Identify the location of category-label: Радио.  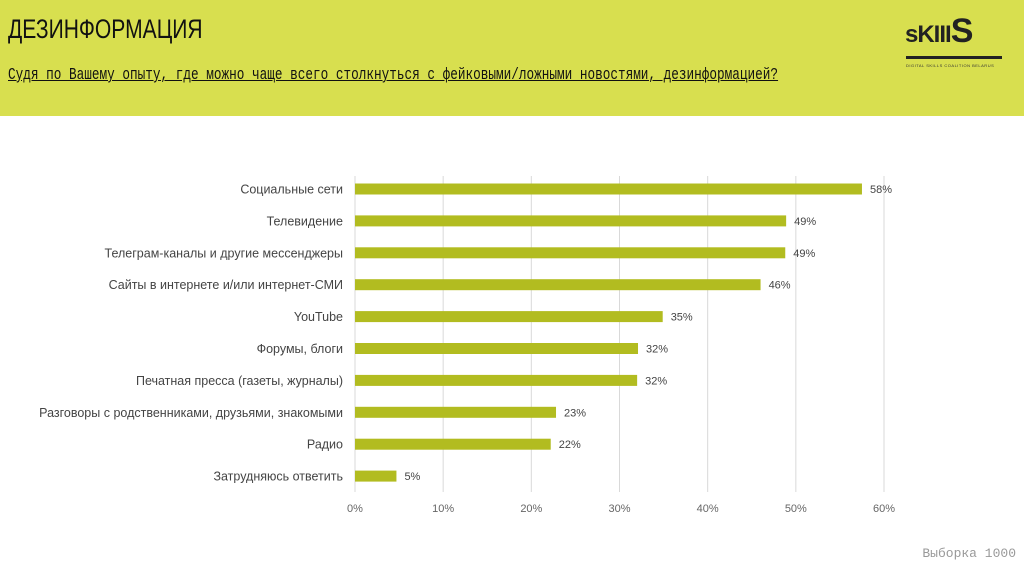
(325, 445).